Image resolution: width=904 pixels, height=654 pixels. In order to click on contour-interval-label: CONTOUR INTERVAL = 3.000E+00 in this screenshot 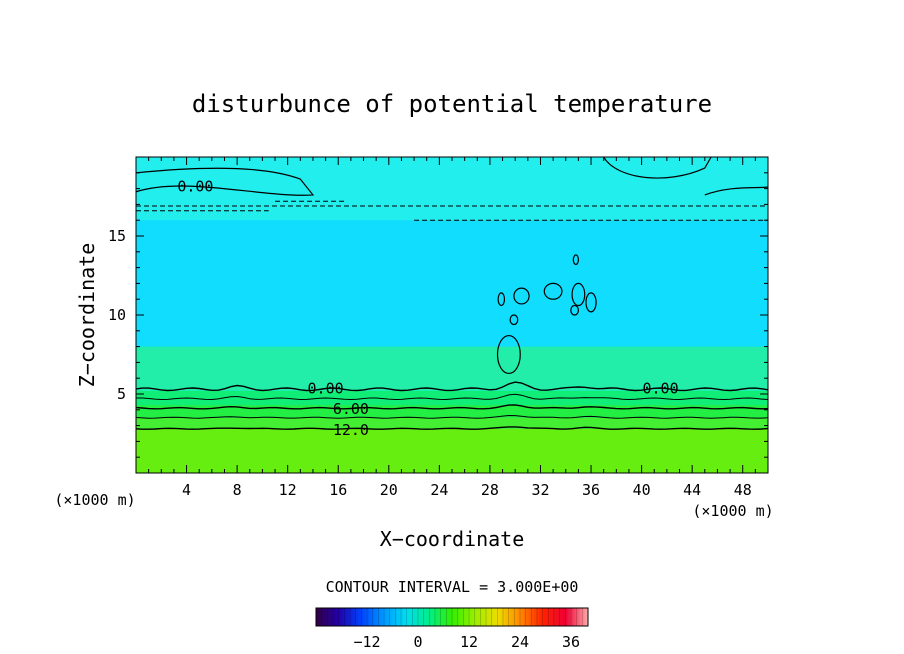, I will do `click(452, 587)`.